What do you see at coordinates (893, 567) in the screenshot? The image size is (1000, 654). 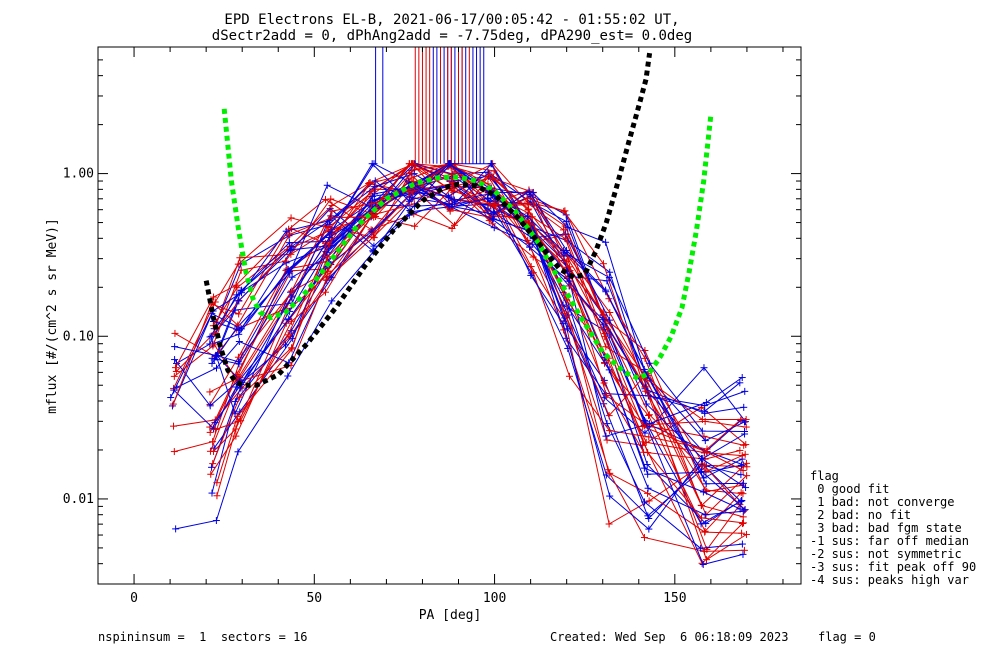 I see `legend-item: -3 sus: fit peak off 90` at bounding box center [893, 567].